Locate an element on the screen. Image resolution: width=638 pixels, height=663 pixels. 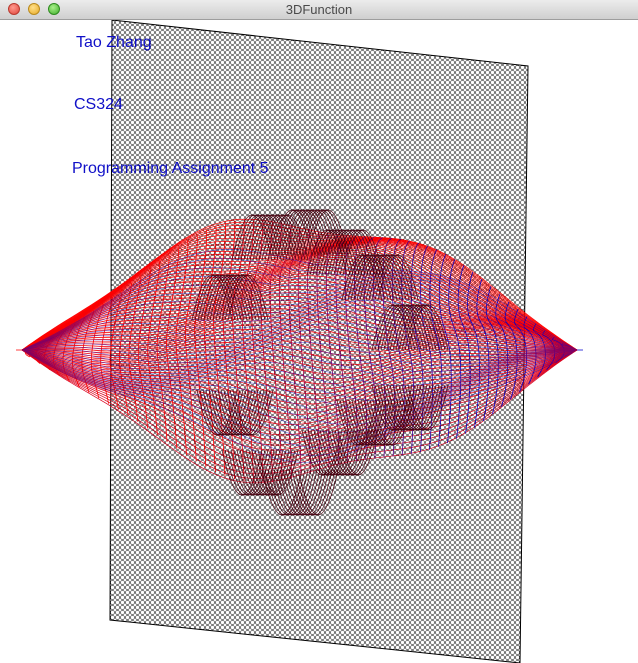
course-label: CS324 is located at coordinates (98, 104).